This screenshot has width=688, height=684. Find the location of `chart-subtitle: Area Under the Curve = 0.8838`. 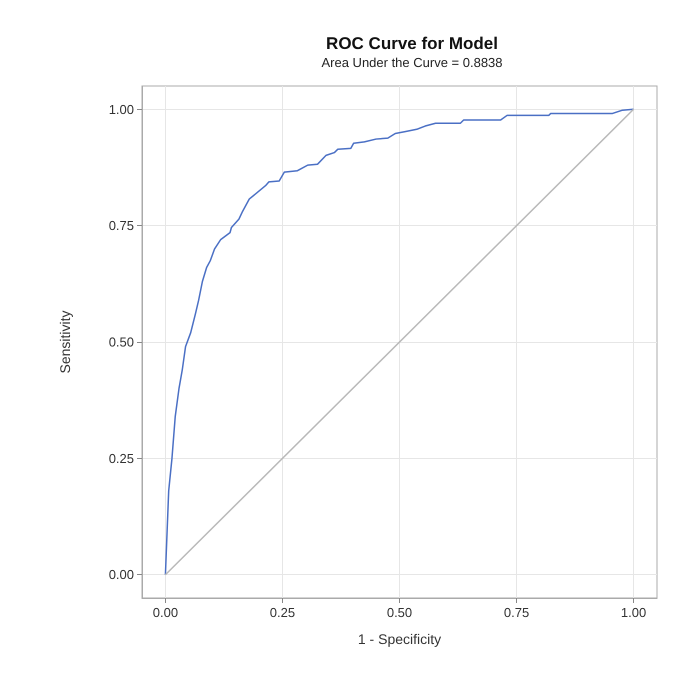

chart-subtitle: Area Under the Curve = 0.8838 is located at coordinates (412, 62).